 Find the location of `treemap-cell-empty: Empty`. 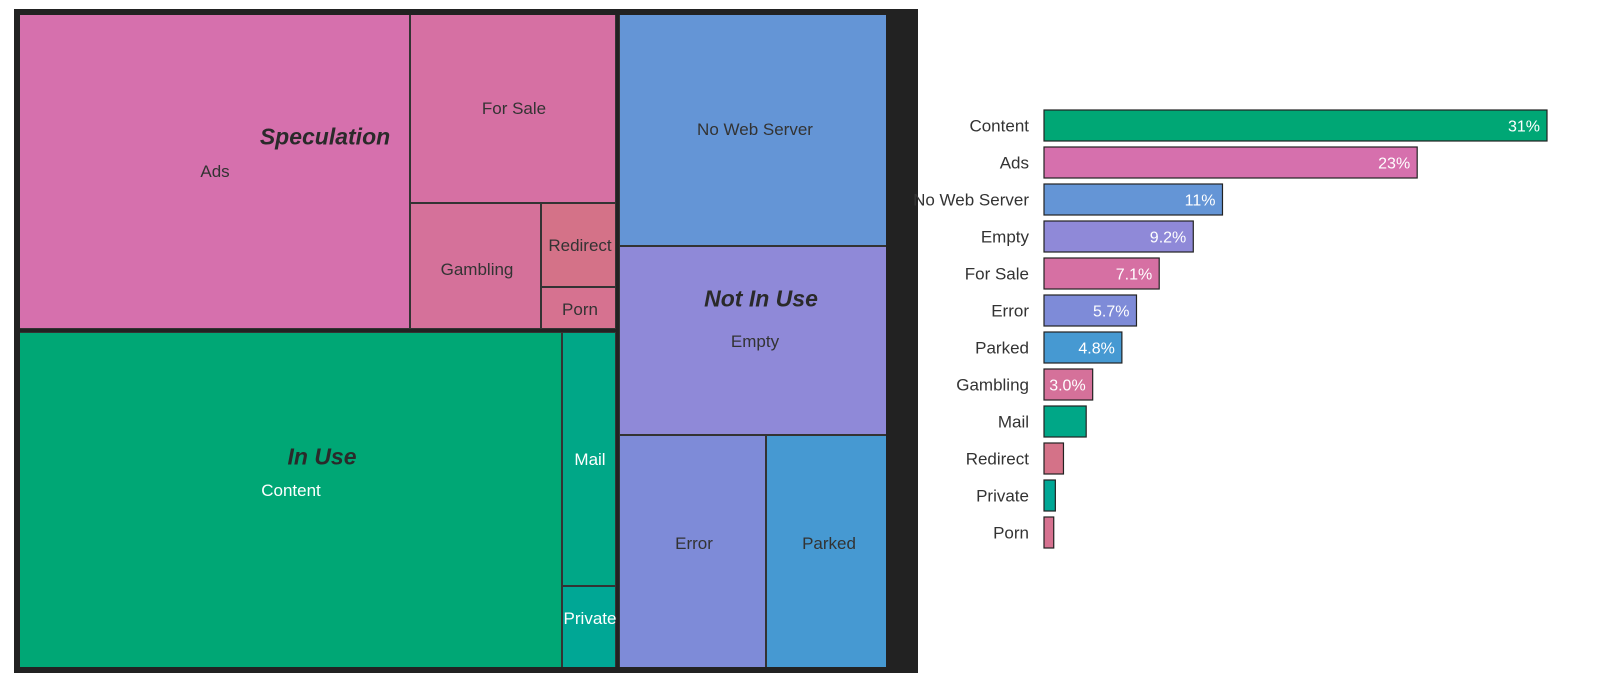

treemap-cell-empty: Empty is located at coordinates (754, 340).